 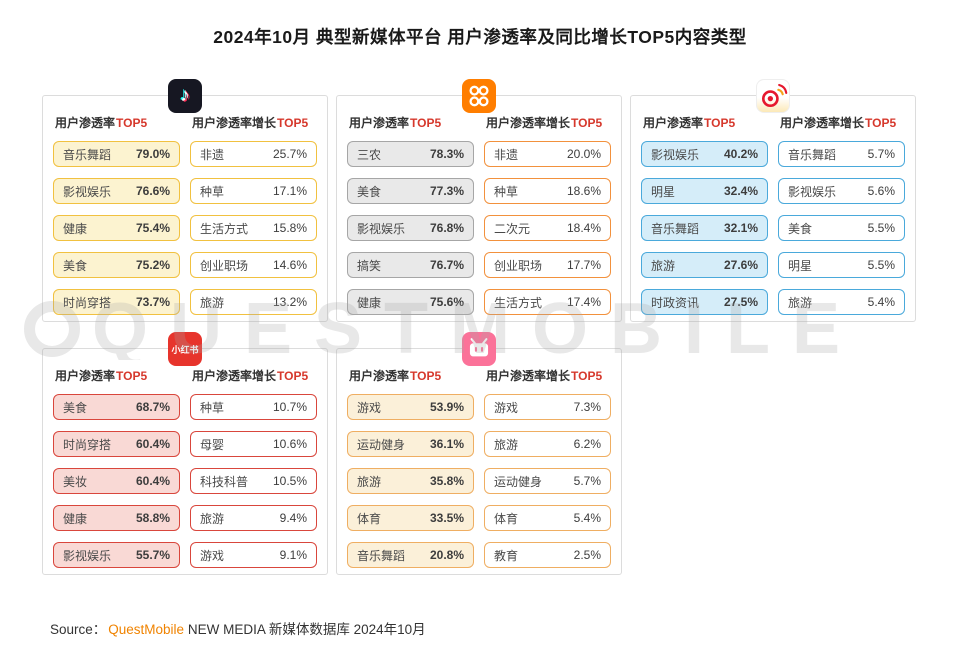 I want to click on value-label: 73.7%, so click(x=152, y=302).